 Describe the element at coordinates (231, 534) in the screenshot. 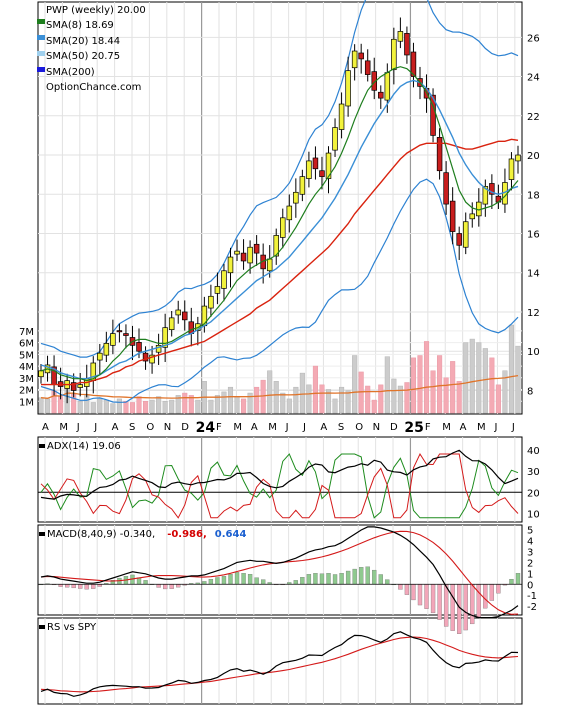

I see `macd-value-blue: 0.644` at that location.